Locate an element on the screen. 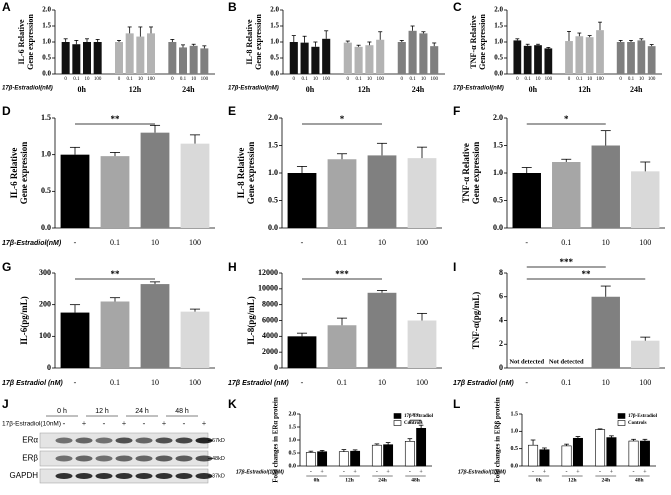 The height and width of the screenshot is (495, 671). time-label: 24 h is located at coordinates (142, 411).